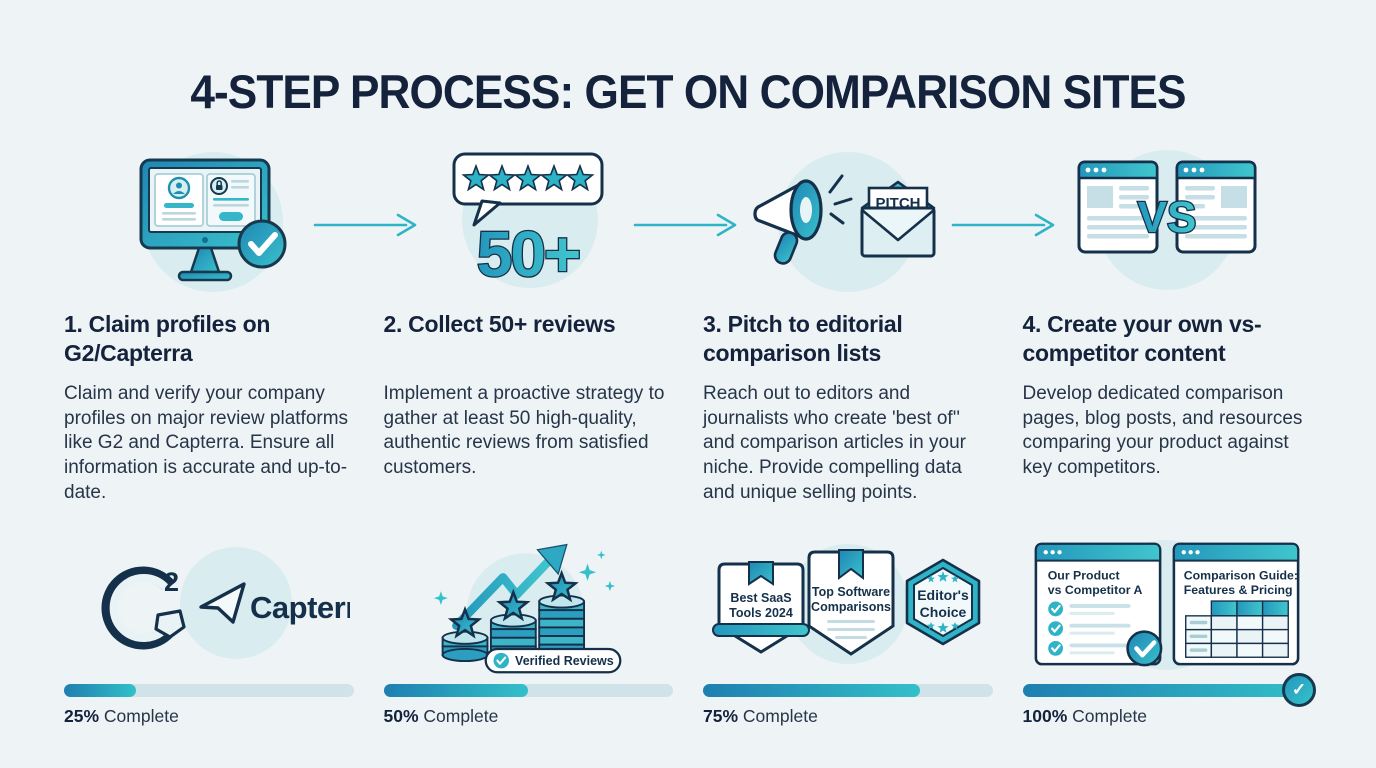 This screenshot has width=1376, height=768. I want to click on comparison-cards: Our Product vs Competitor A, so click(1167, 605).